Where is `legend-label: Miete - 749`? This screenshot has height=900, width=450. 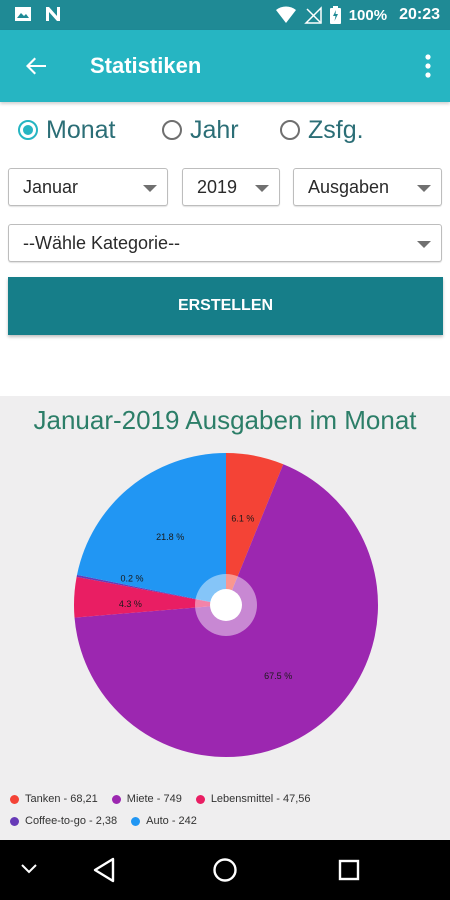 legend-label: Miete - 749 is located at coordinates (154, 799).